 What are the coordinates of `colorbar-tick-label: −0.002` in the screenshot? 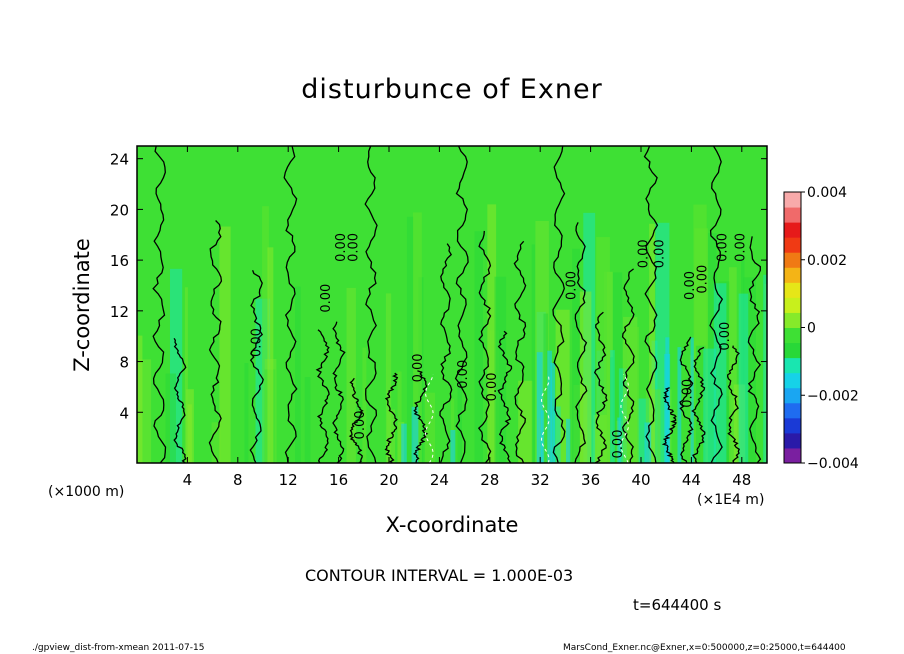 It's located at (833, 396).